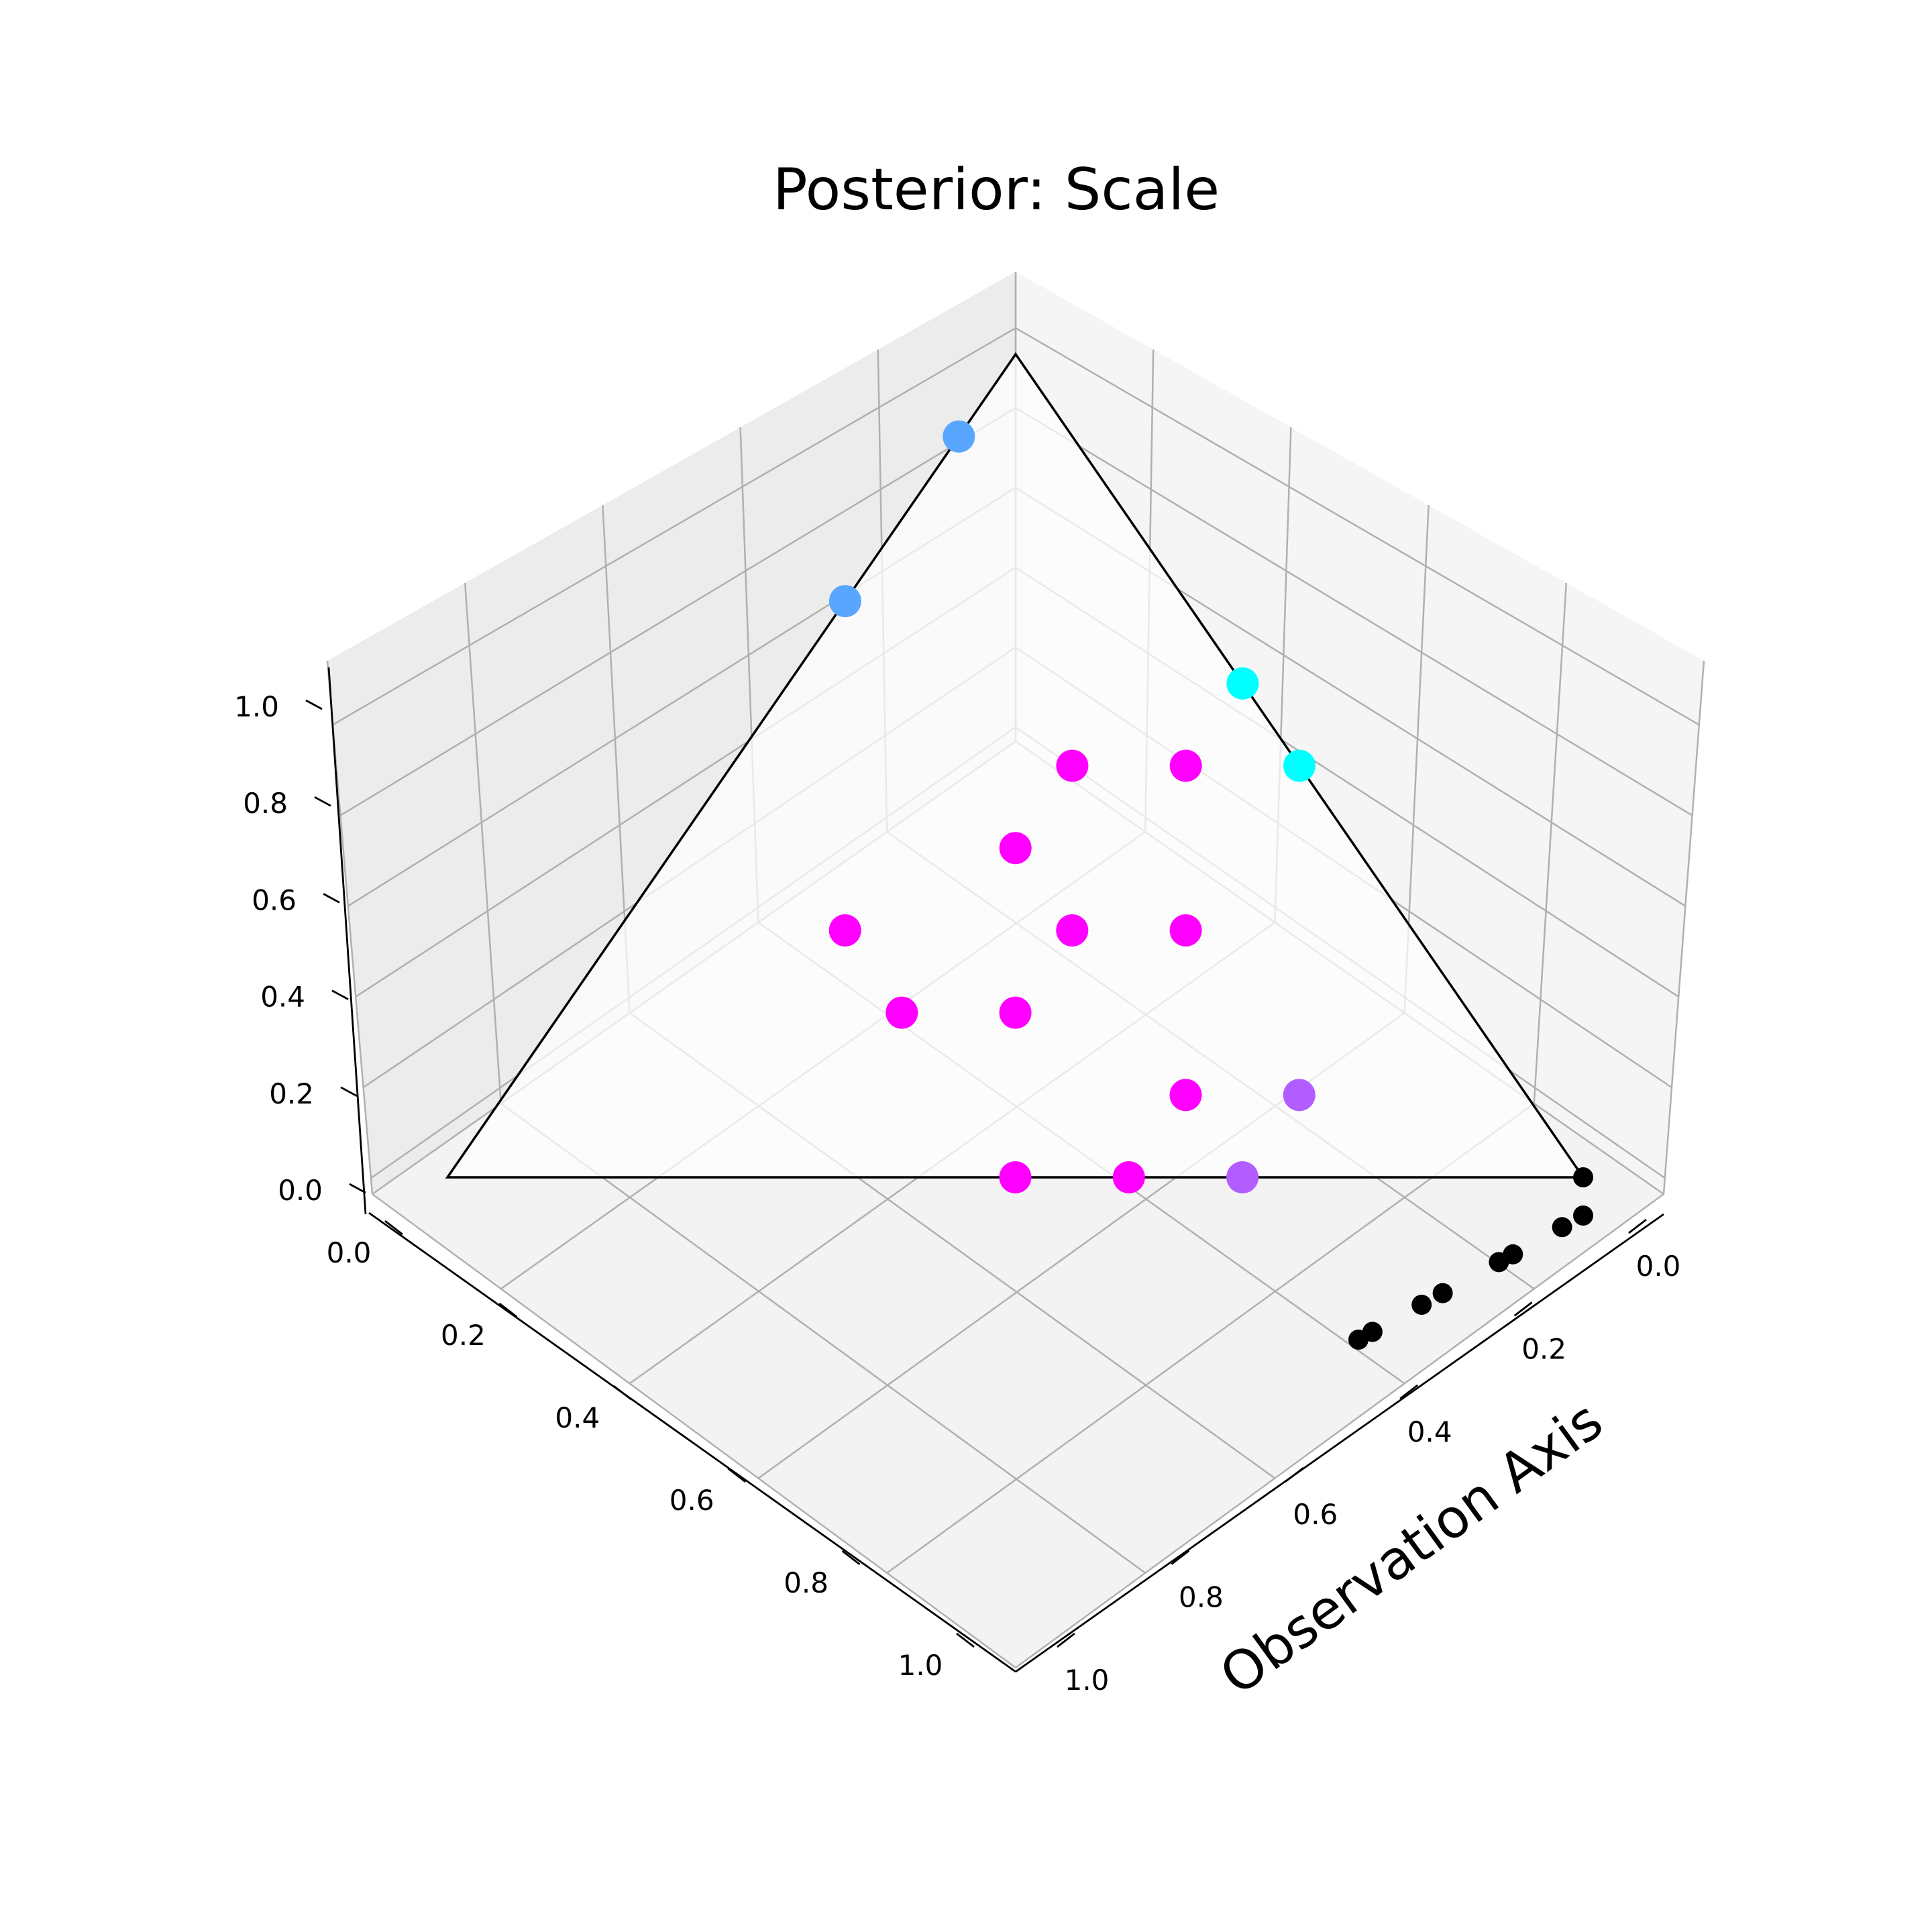 This screenshot has height=1932, width=1932. Describe the element at coordinates (347, 941) in the screenshot. I see `z-axis-line` at that location.